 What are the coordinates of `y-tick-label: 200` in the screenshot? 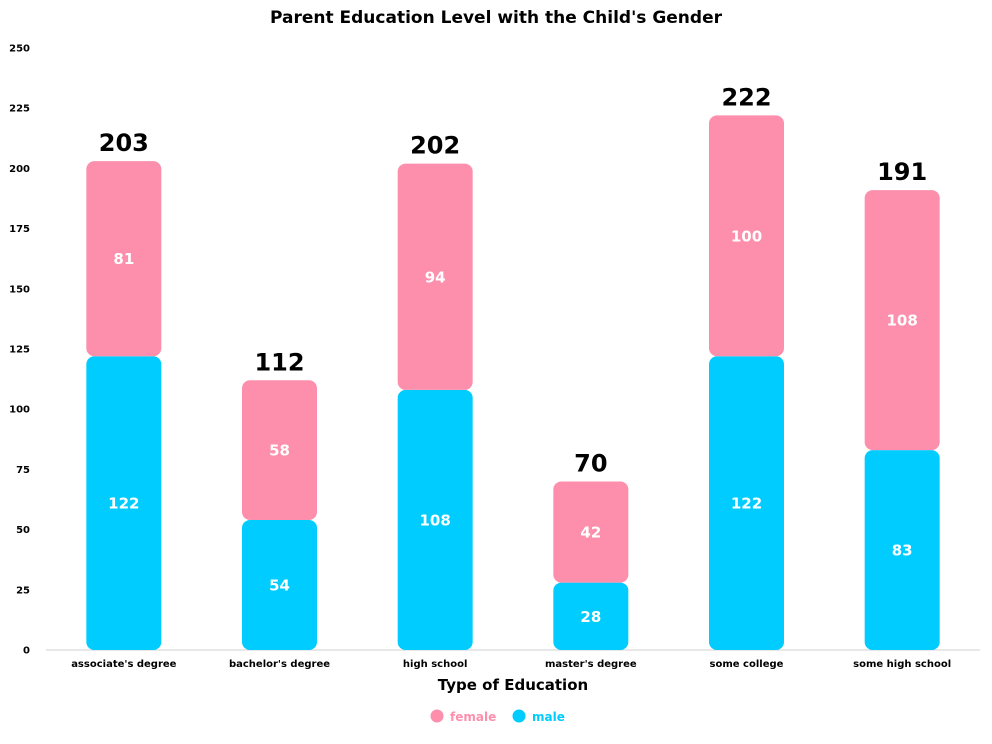 It's located at (19, 169).